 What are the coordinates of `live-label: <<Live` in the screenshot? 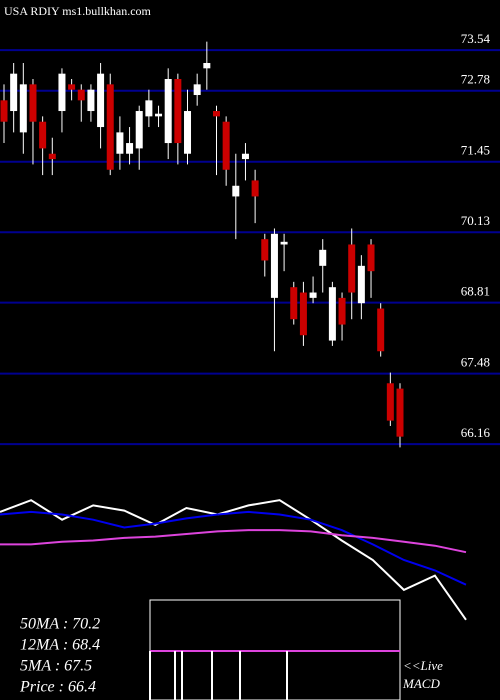 It's located at (423, 665).